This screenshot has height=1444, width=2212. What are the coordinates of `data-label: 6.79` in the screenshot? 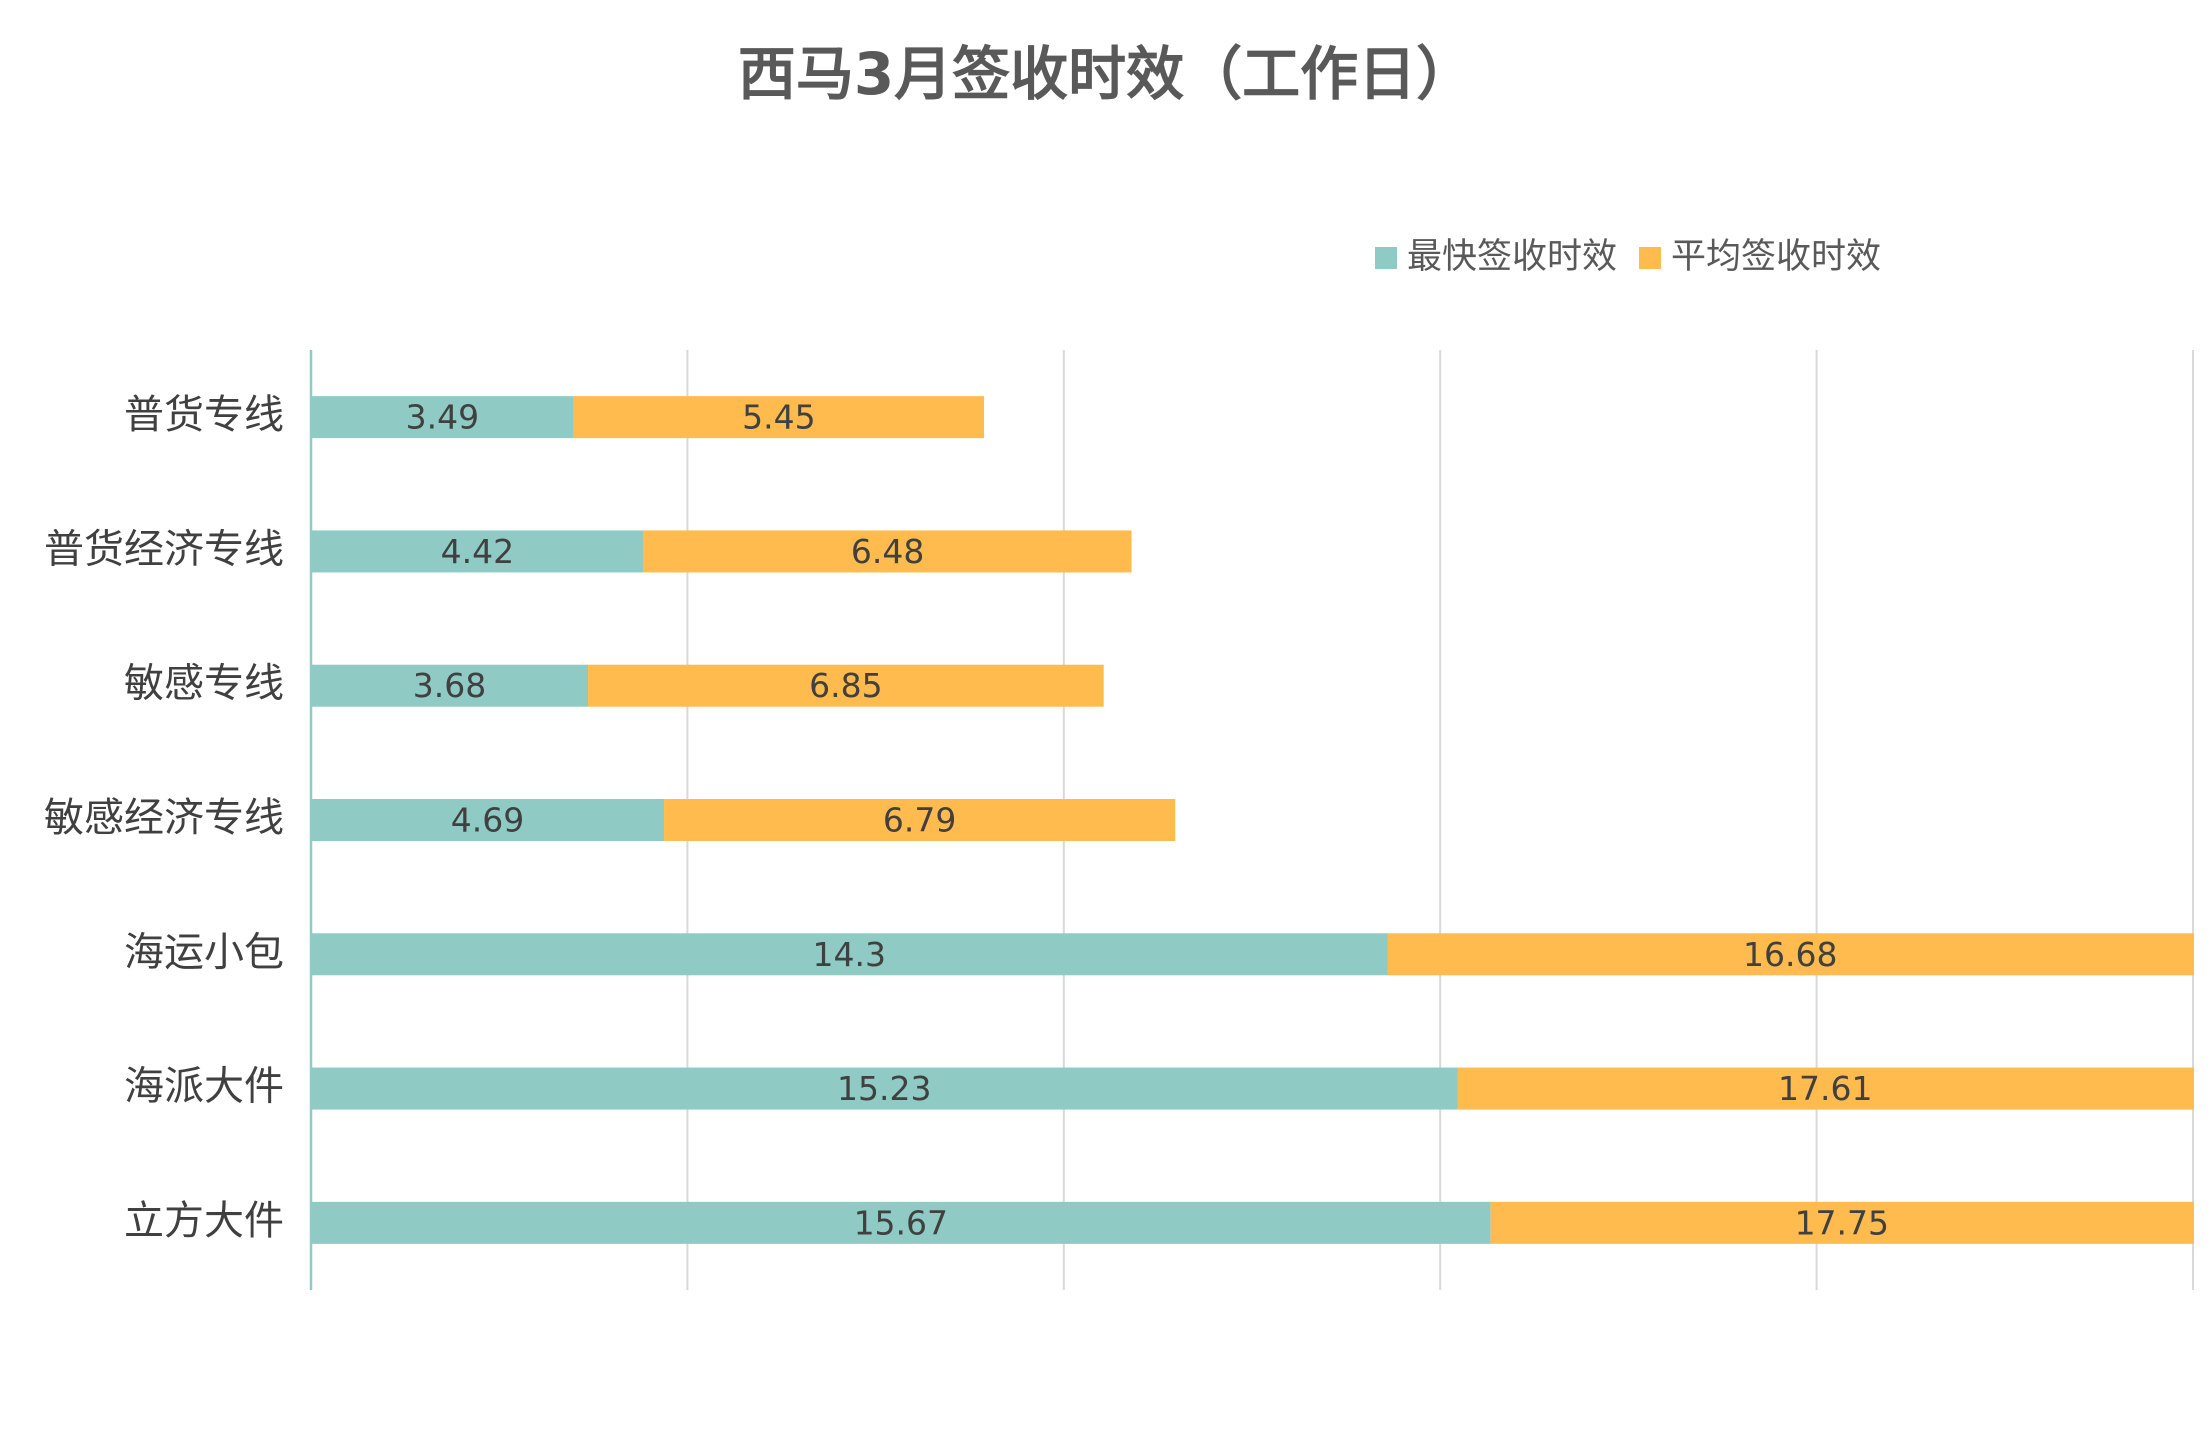 It's located at (919, 820).